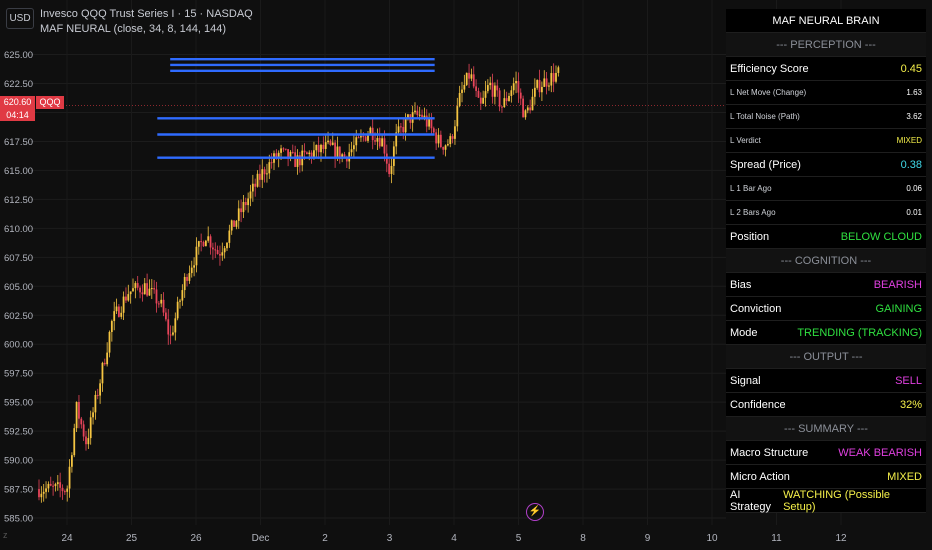 The image size is (932, 550). I want to click on currency-button: USD, so click(20, 18).